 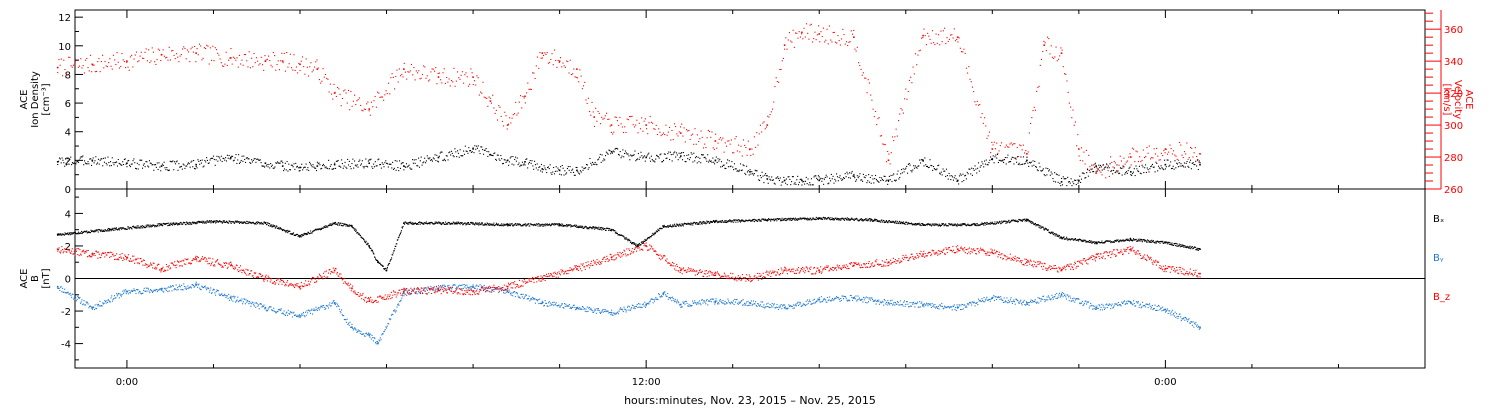 I want to click on velocity-point, so click(x=230, y=58).